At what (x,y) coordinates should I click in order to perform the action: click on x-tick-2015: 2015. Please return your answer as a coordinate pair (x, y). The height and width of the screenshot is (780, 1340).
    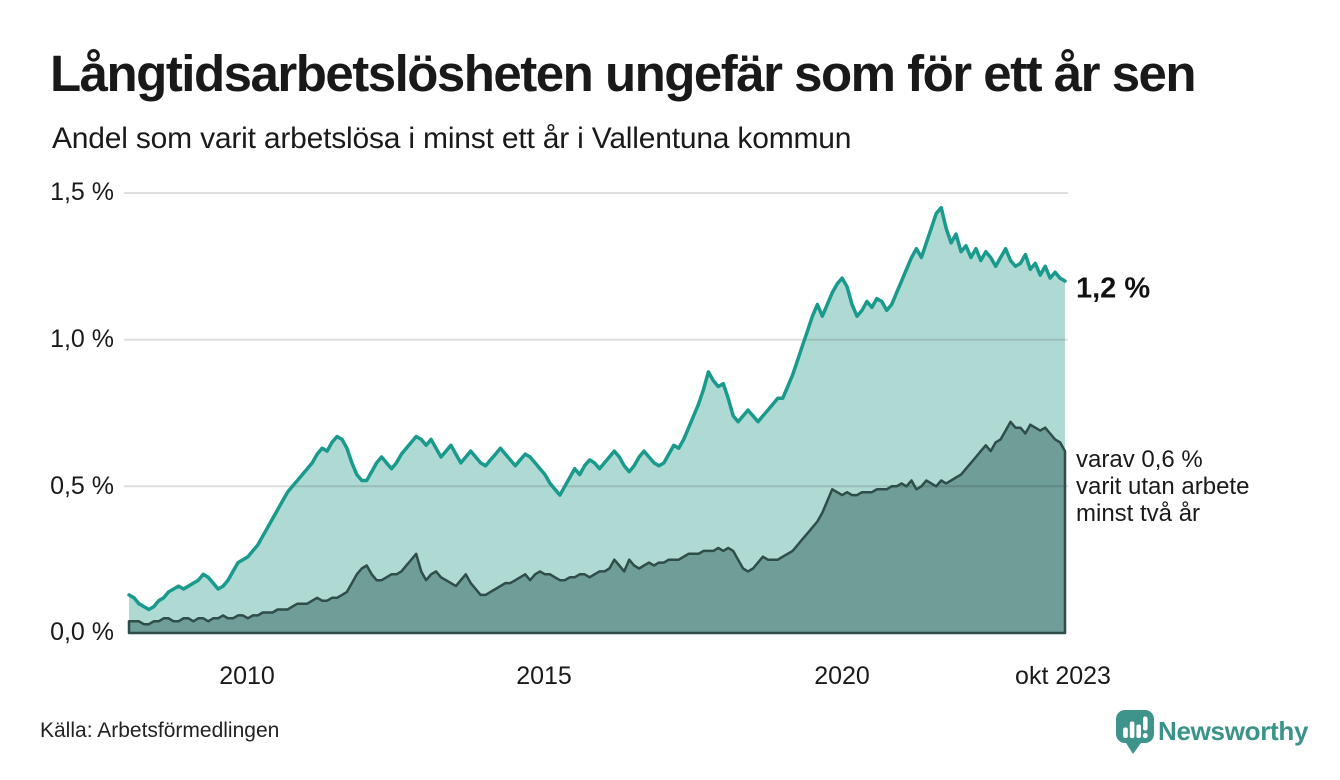
    Looking at the image, I should click on (544, 676).